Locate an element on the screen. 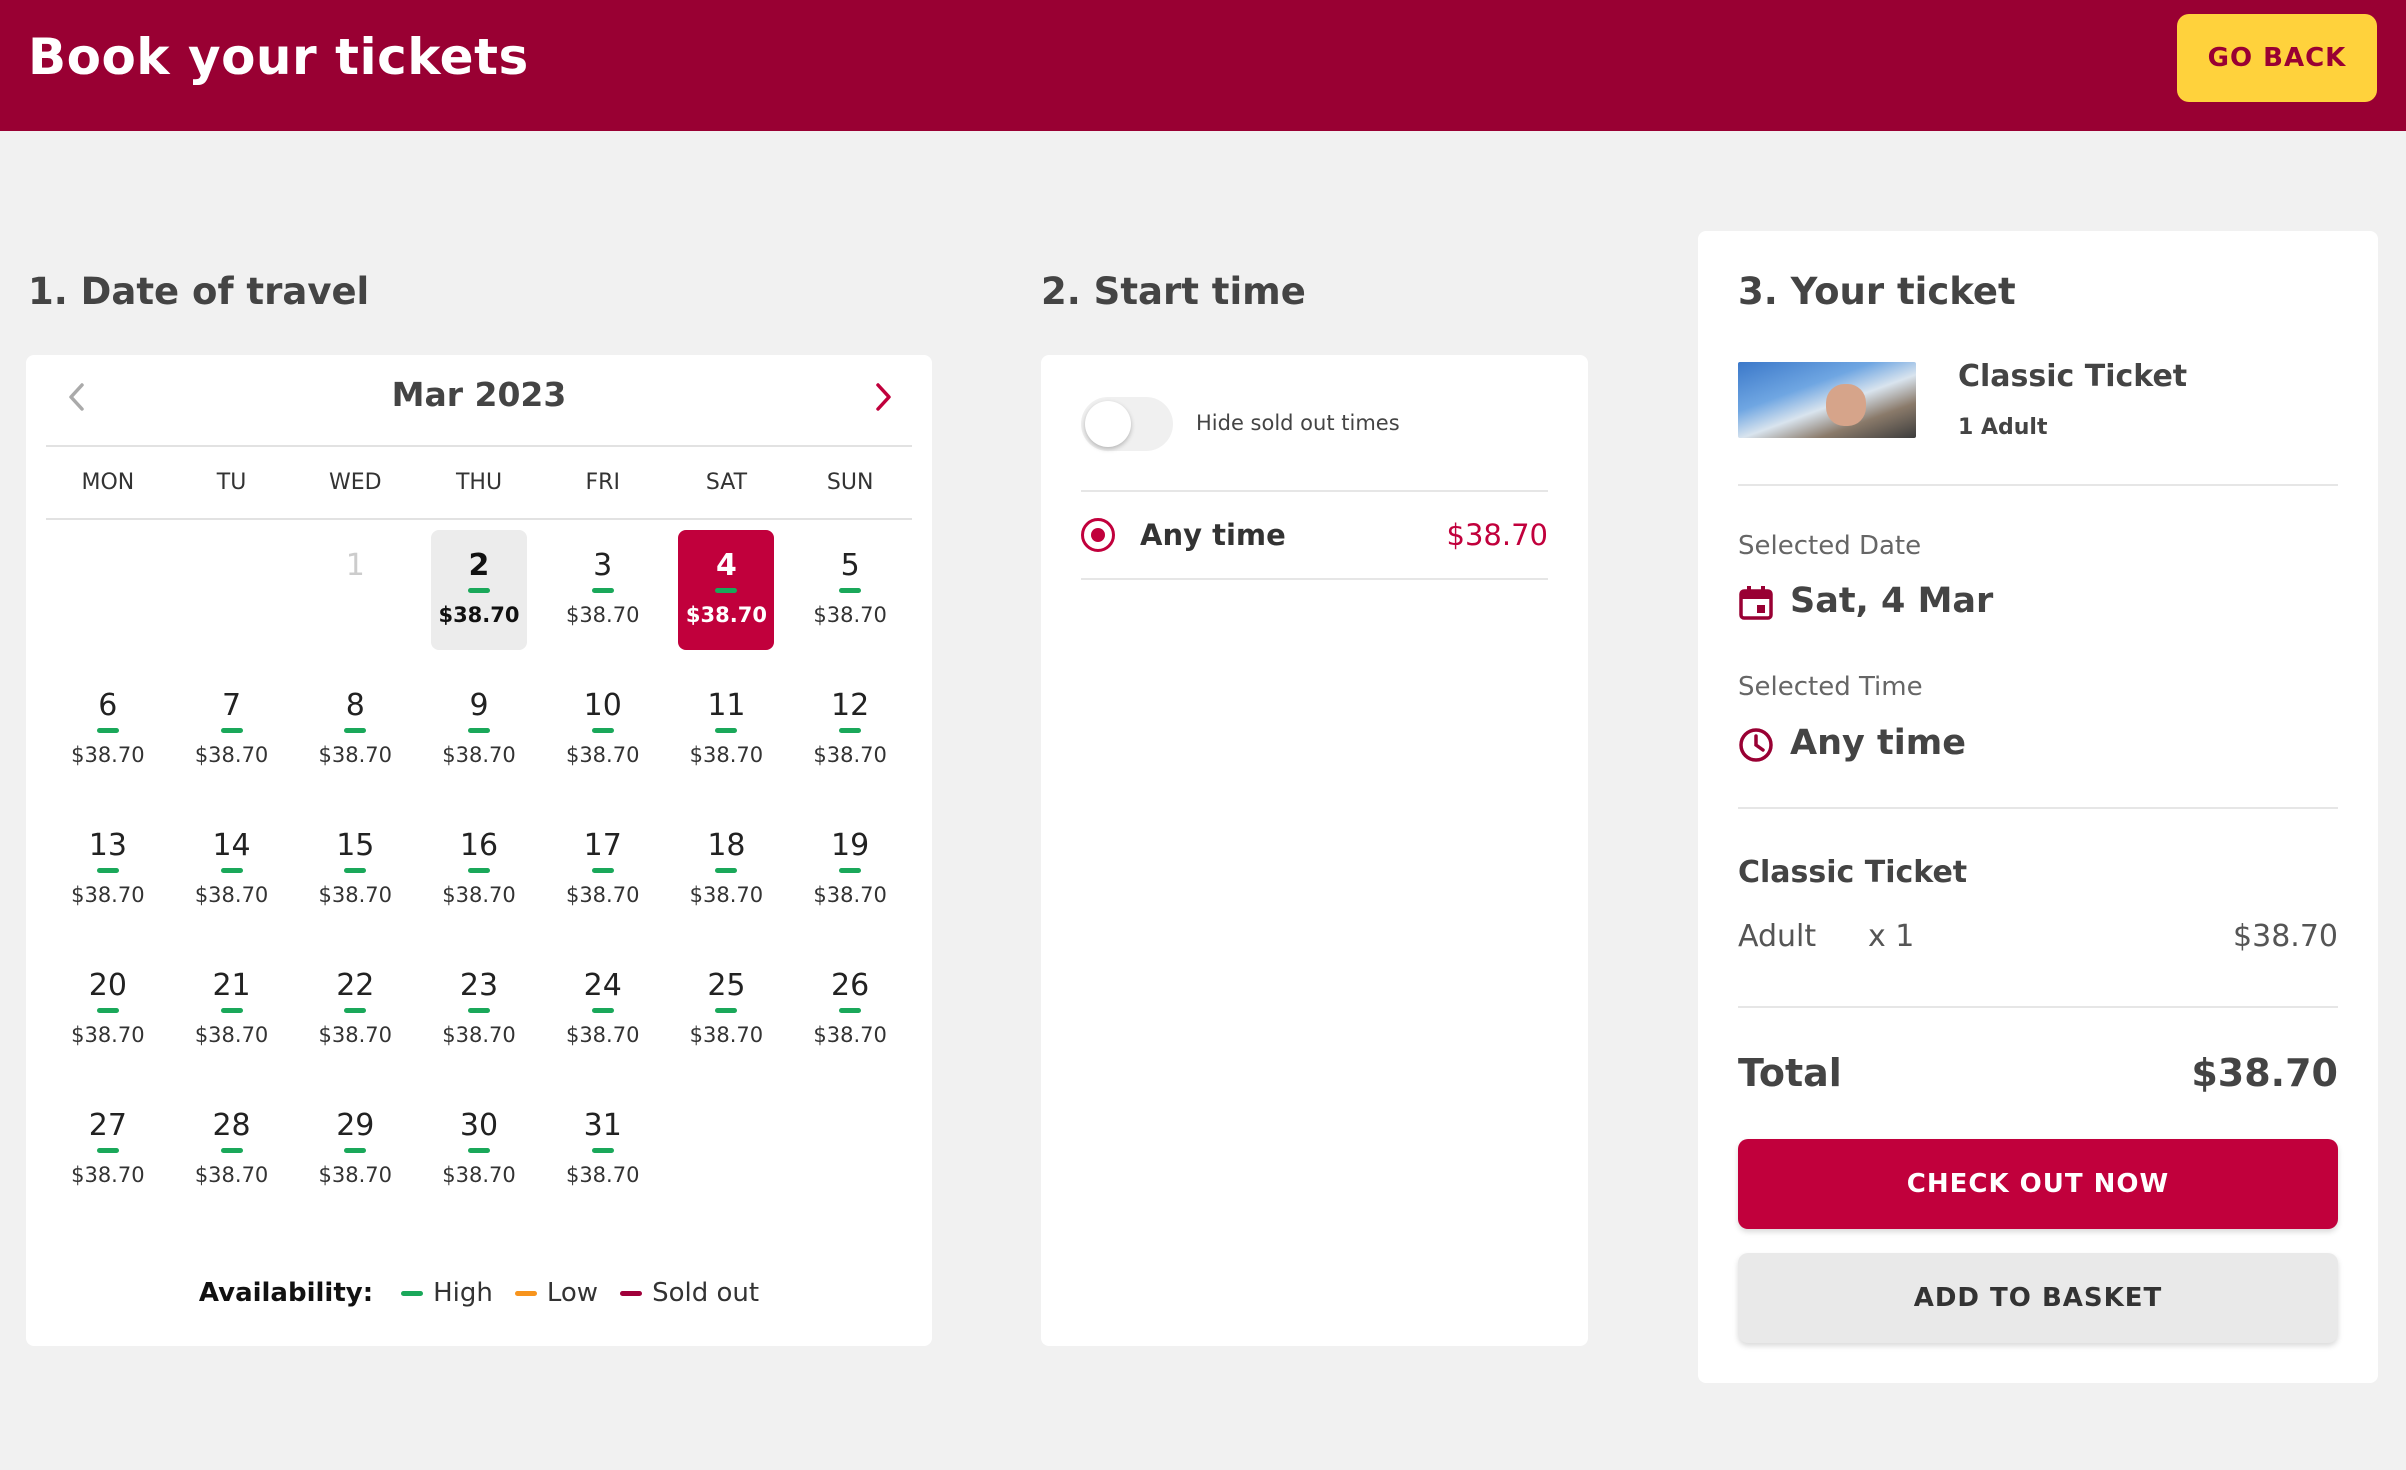 The height and width of the screenshot is (1470, 2406). calendar-day-box: 26 $38.70 is located at coordinates (850, 1010).